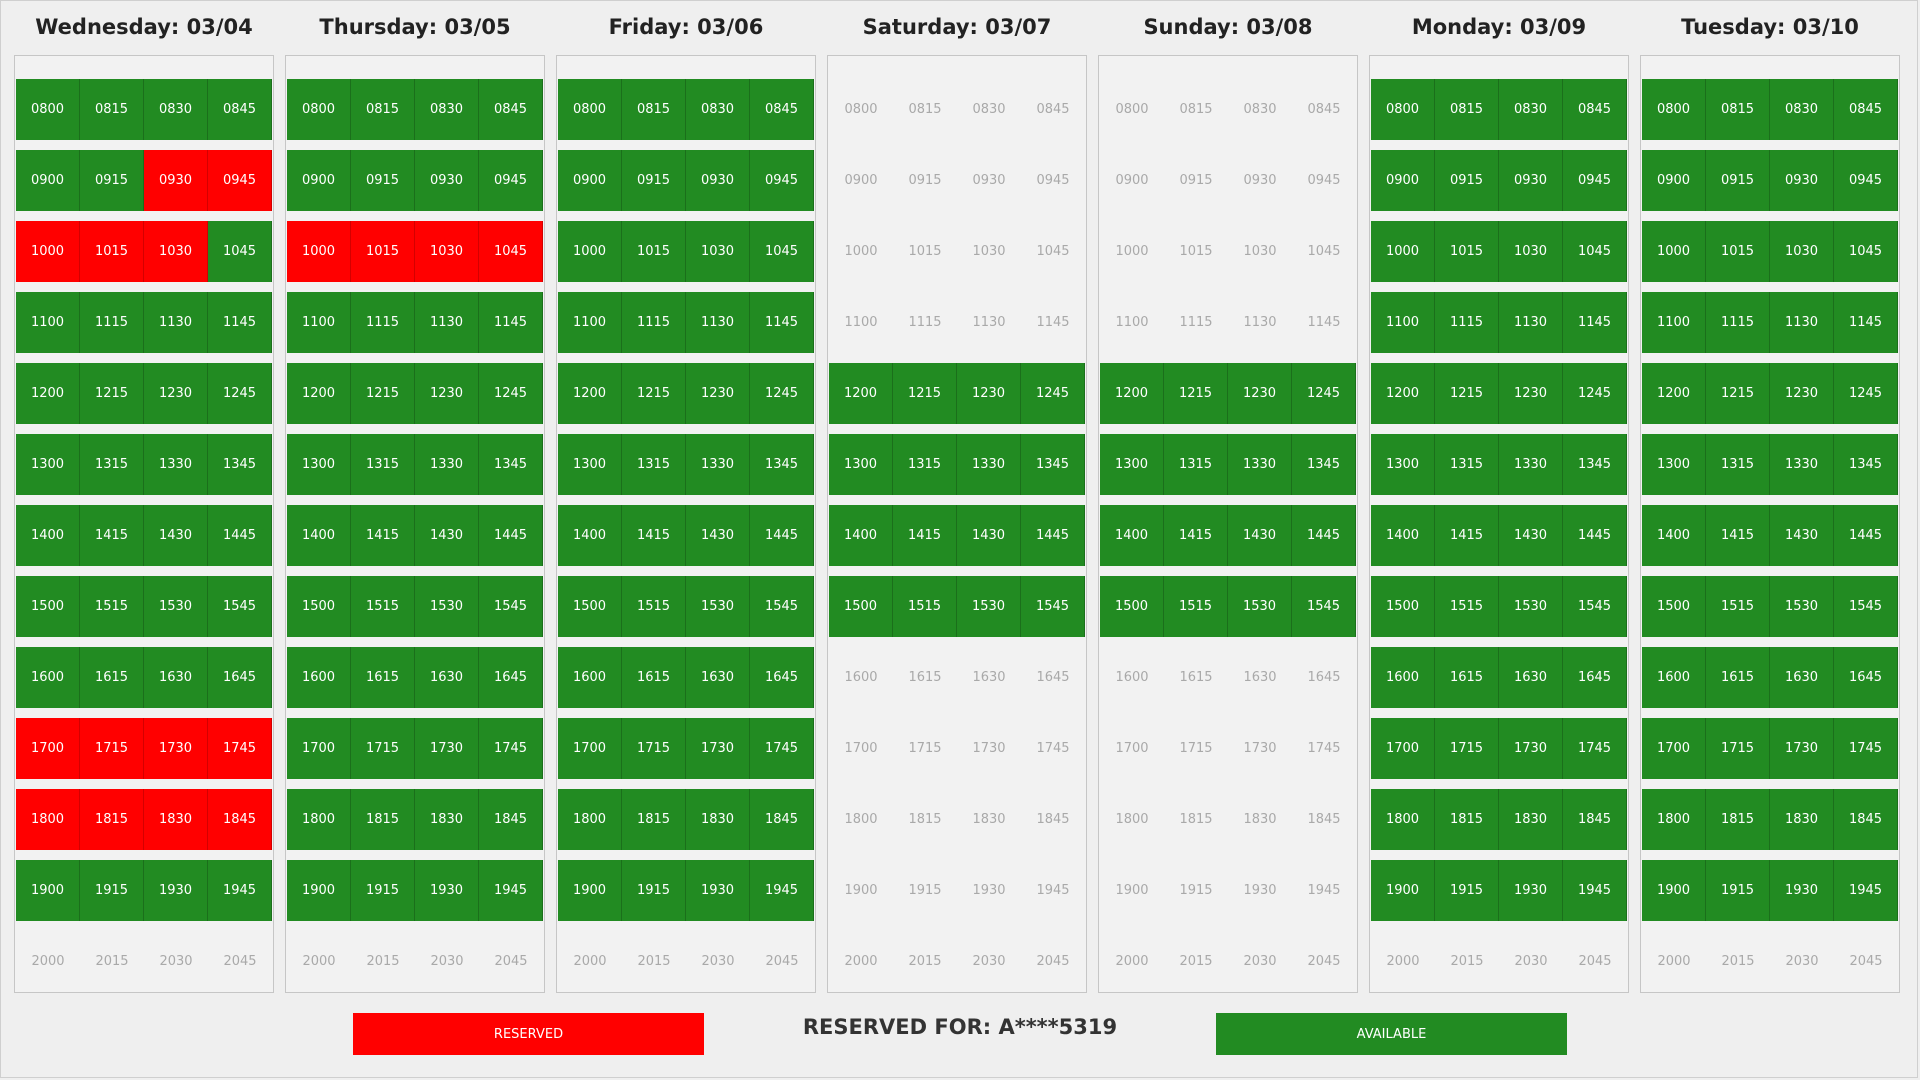 The height and width of the screenshot is (1080, 1920). I want to click on time-slot-available: 1945, so click(782, 890).